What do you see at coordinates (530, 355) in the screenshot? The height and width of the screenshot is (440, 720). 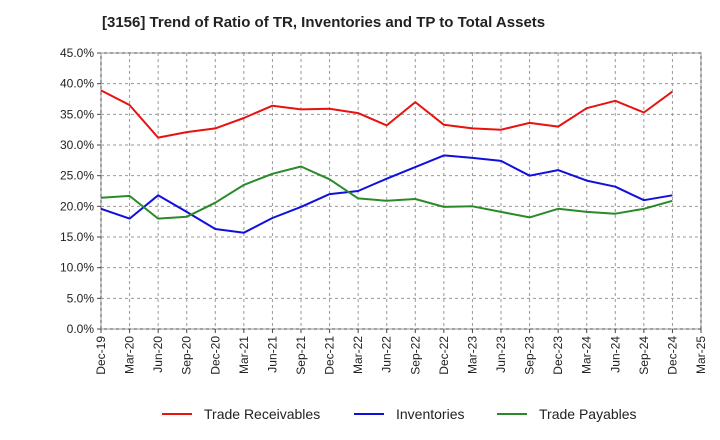 I see `x-tick-label: Sep-23` at bounding box center [530, 355].